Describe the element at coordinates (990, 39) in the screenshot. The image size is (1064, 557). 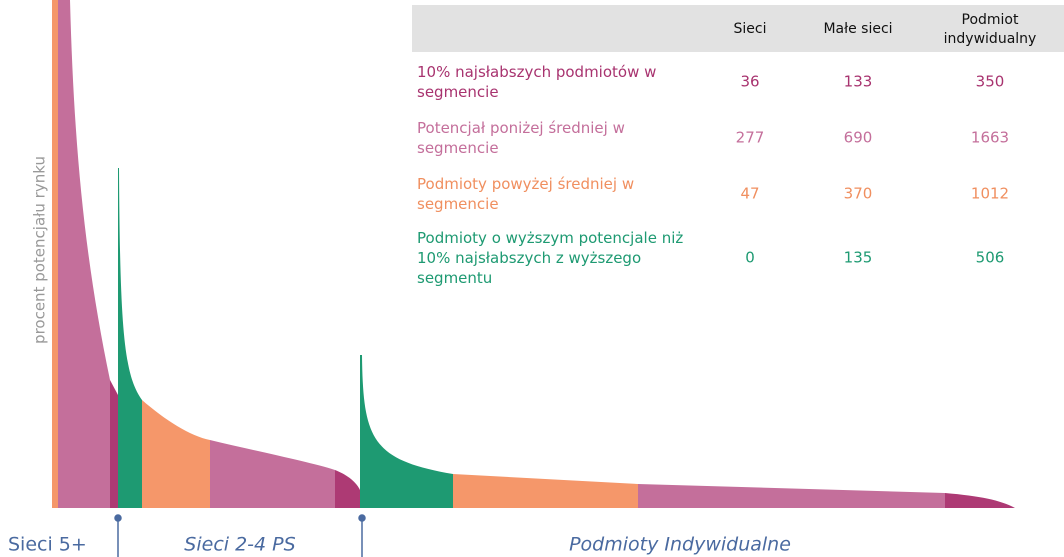
I see `header-line: indywidualny` at that location.